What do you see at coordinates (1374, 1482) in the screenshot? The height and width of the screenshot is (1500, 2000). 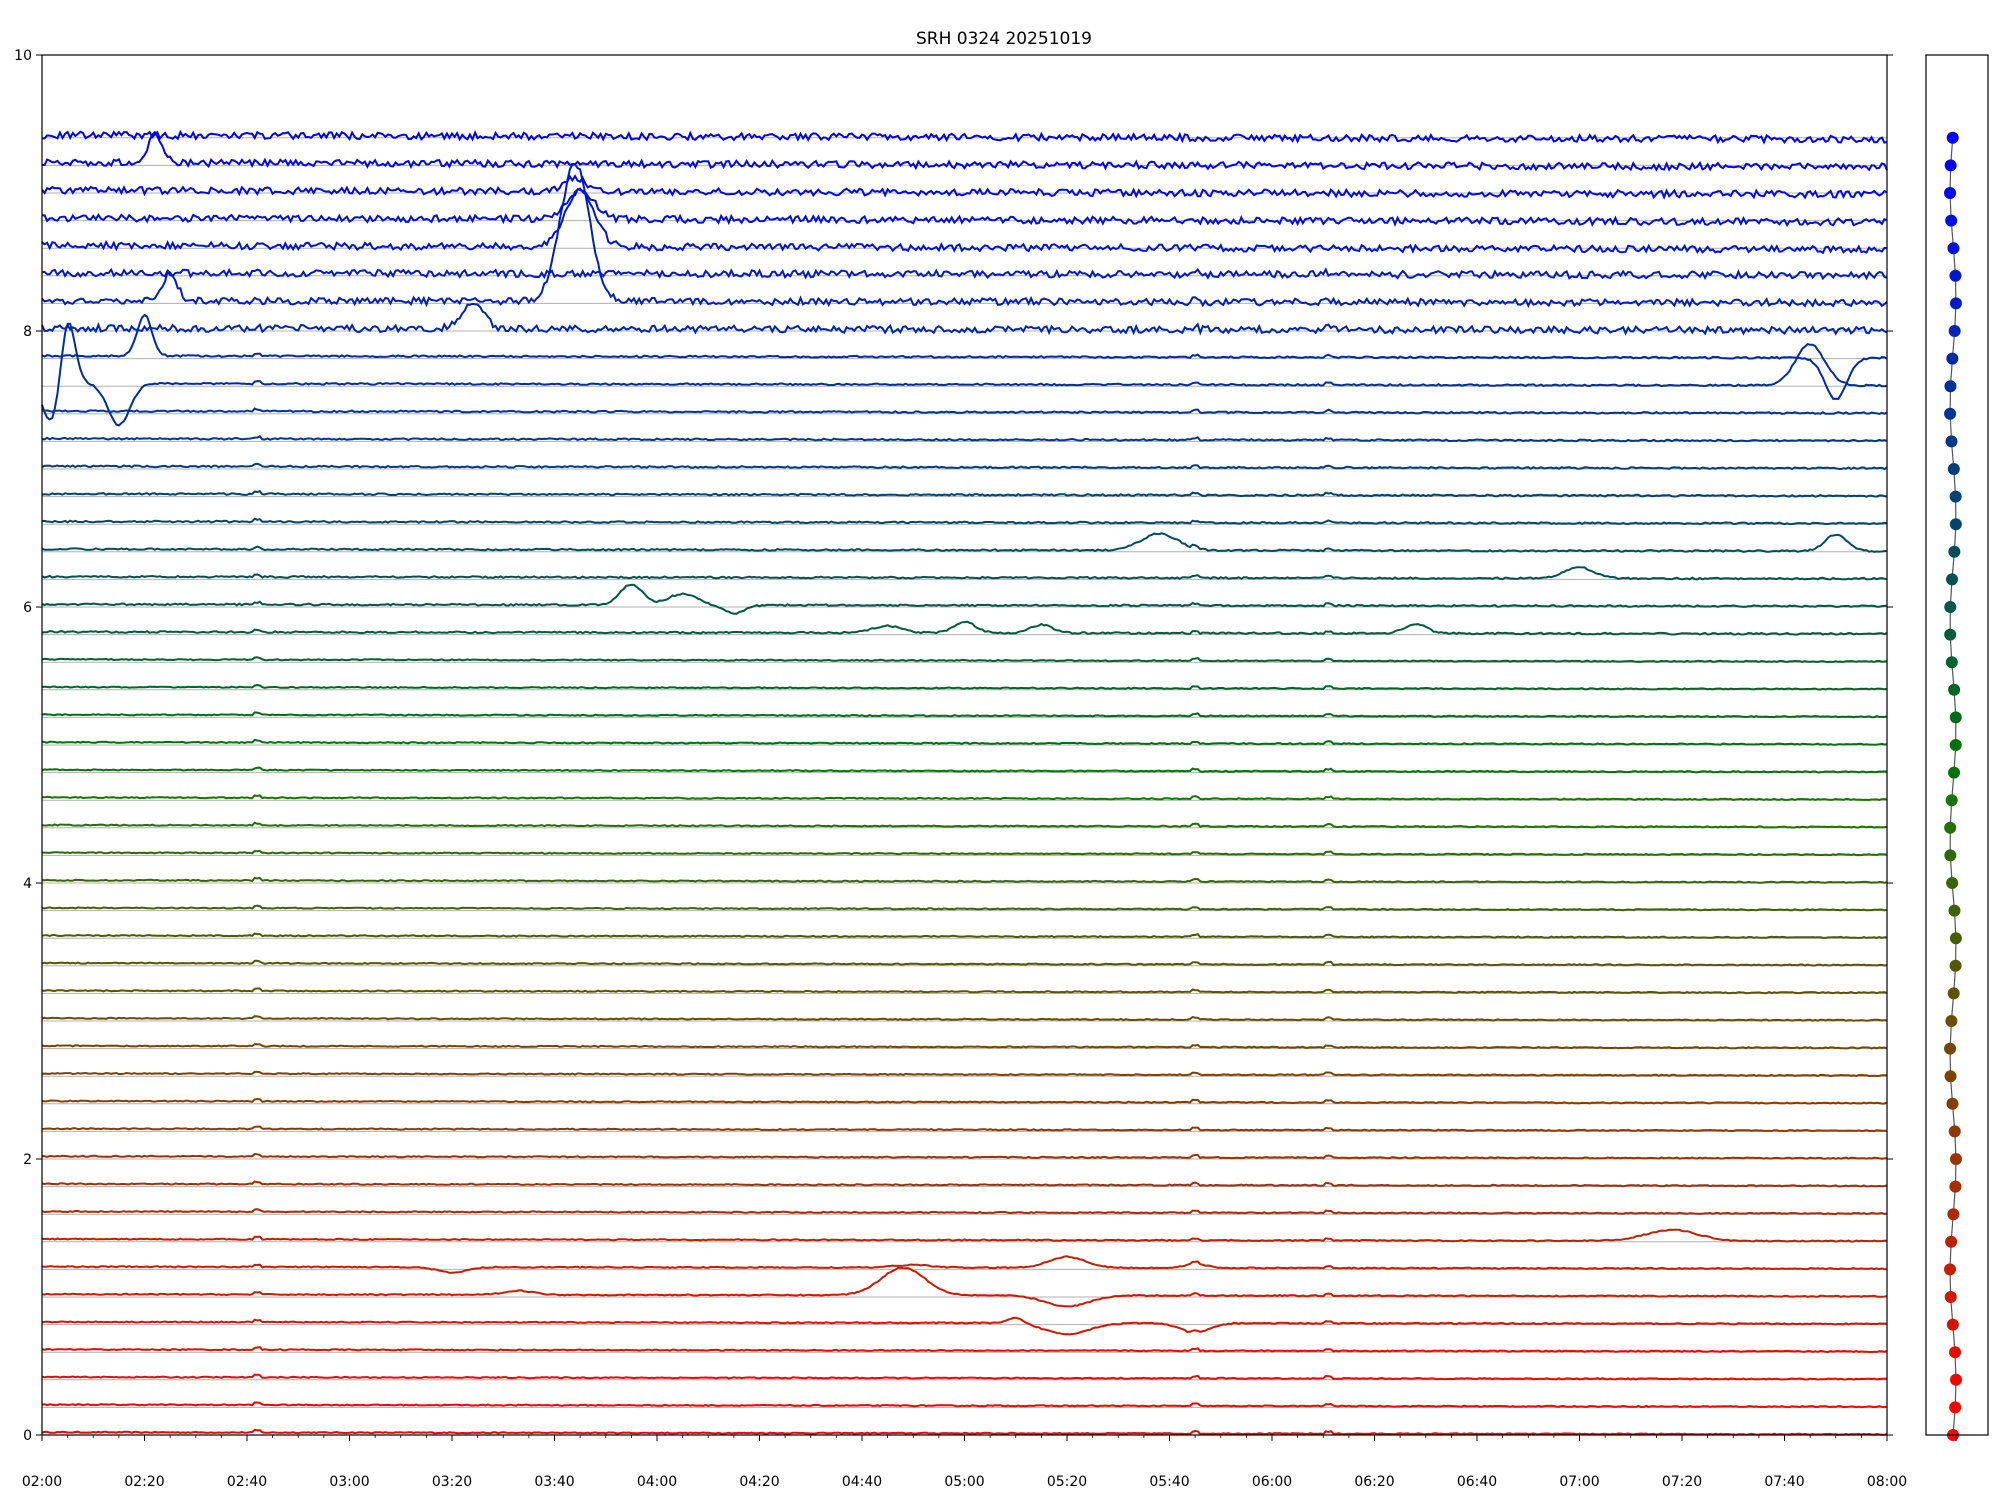 I see `x-tick-label: 06:20` at bounding box center [1374, 1482].